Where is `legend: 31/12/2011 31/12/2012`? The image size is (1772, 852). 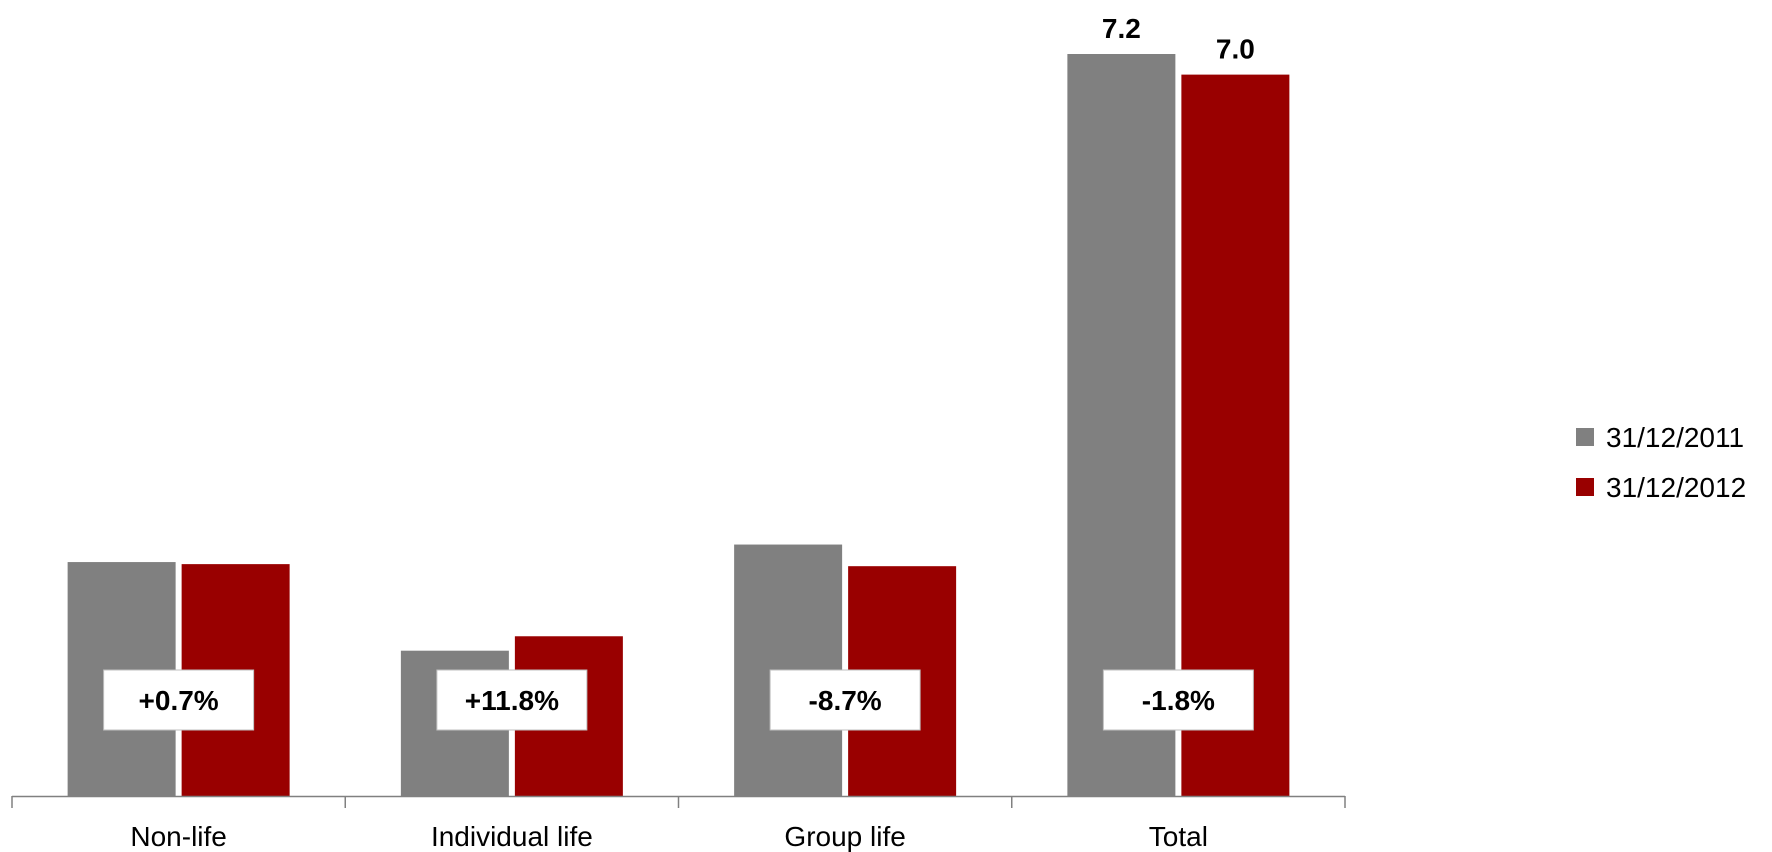
legend: 31/12/2011 31/12/2012 is located at coordinates (1661, 462).